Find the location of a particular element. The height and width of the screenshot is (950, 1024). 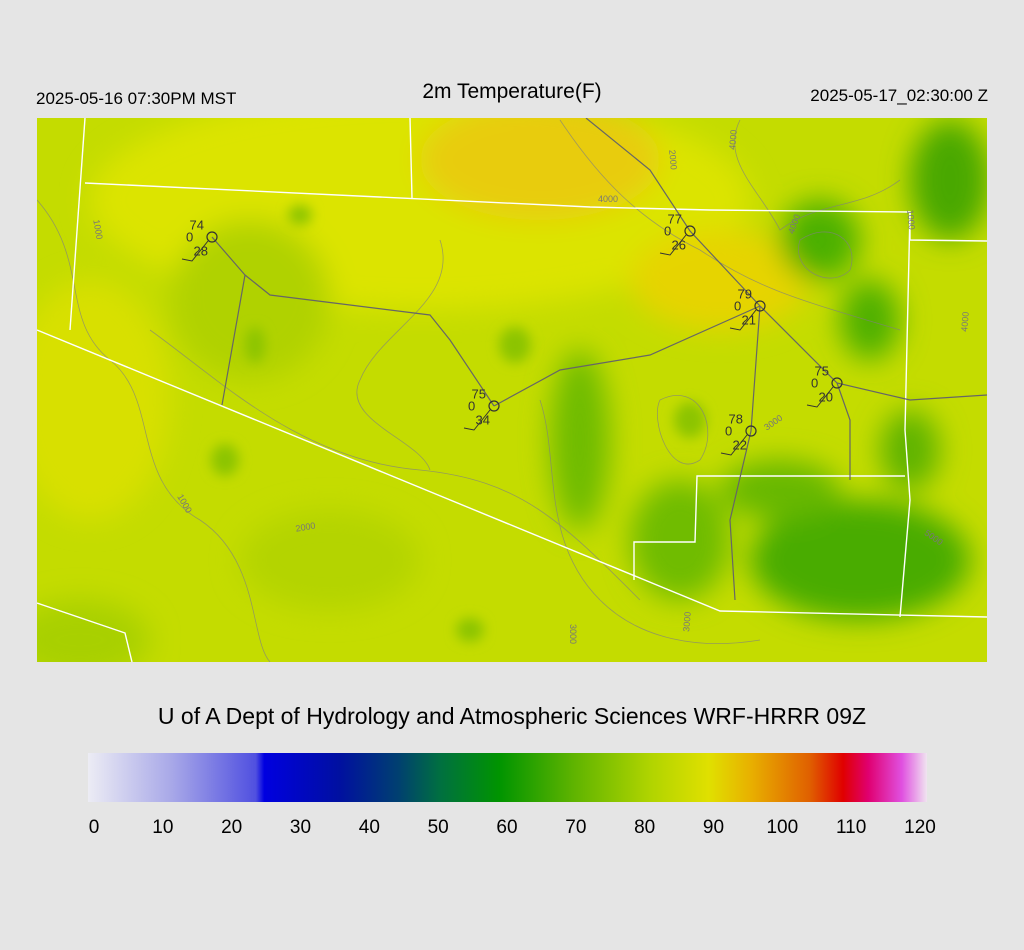

colorbar-tick-label: 20 is located at coordinates (231, 827).